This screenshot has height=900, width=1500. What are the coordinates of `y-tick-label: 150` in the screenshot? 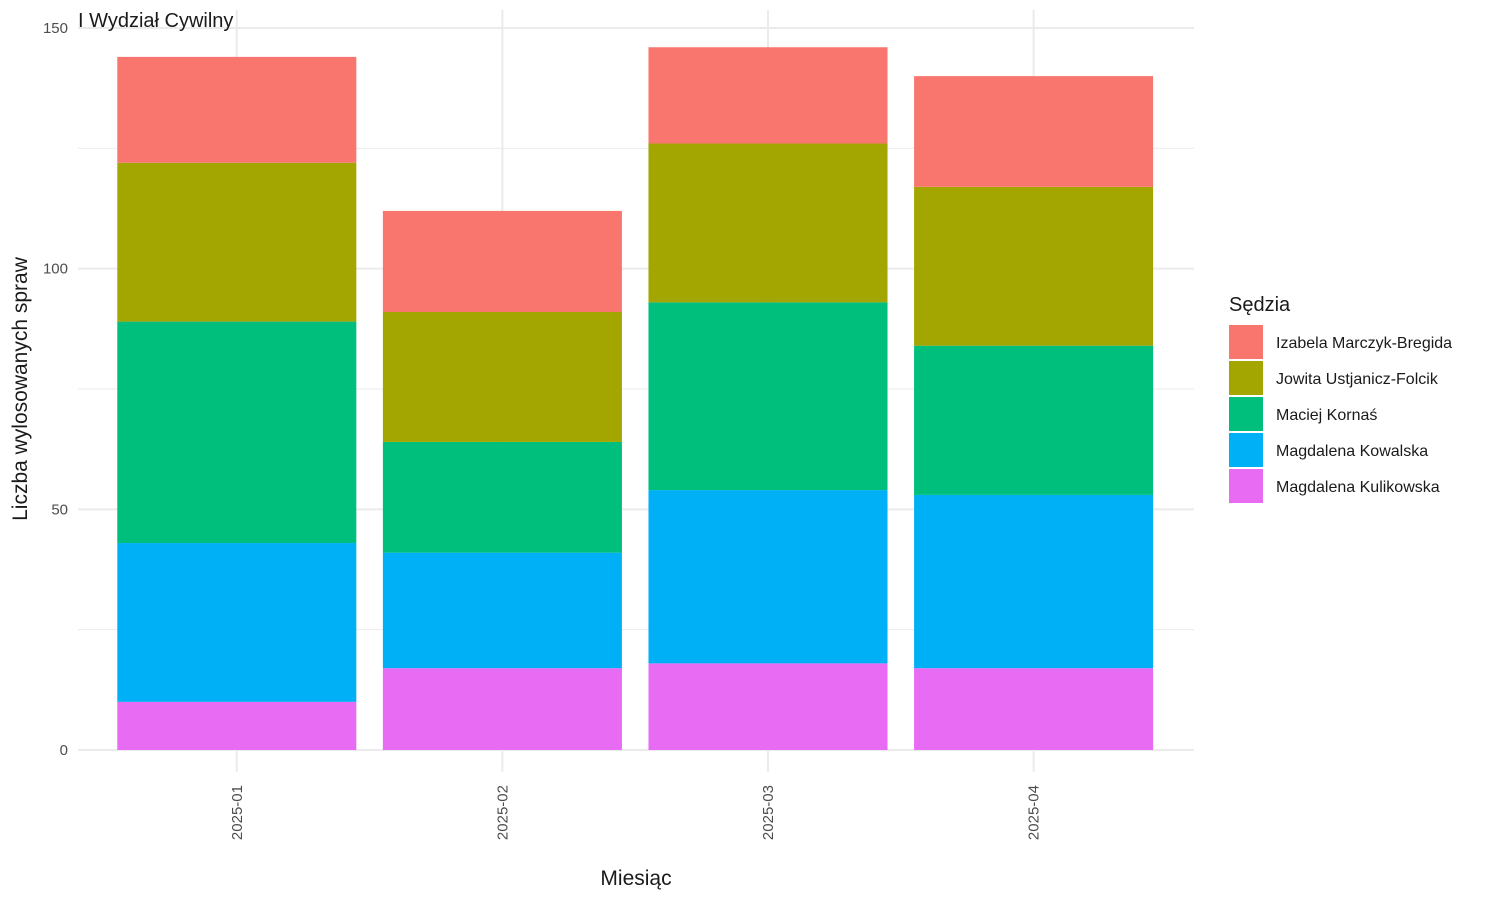 It's located at (55, 28).